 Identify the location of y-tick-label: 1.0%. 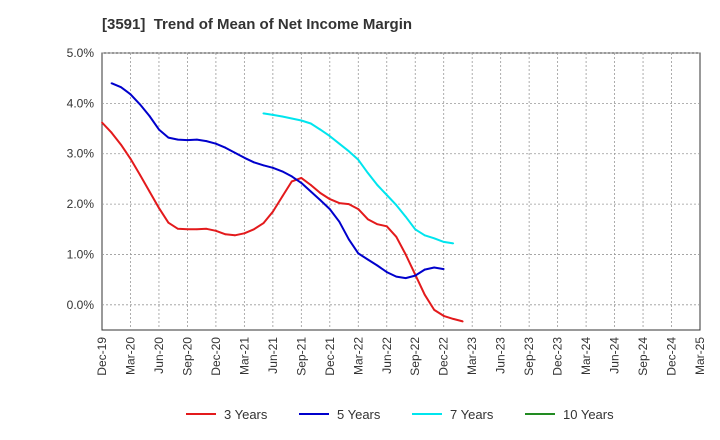
(81, 254).